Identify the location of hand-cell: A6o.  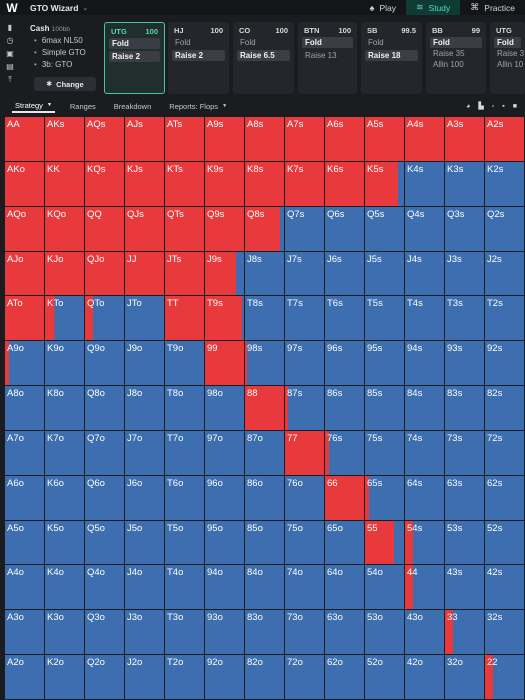
(25, 498).